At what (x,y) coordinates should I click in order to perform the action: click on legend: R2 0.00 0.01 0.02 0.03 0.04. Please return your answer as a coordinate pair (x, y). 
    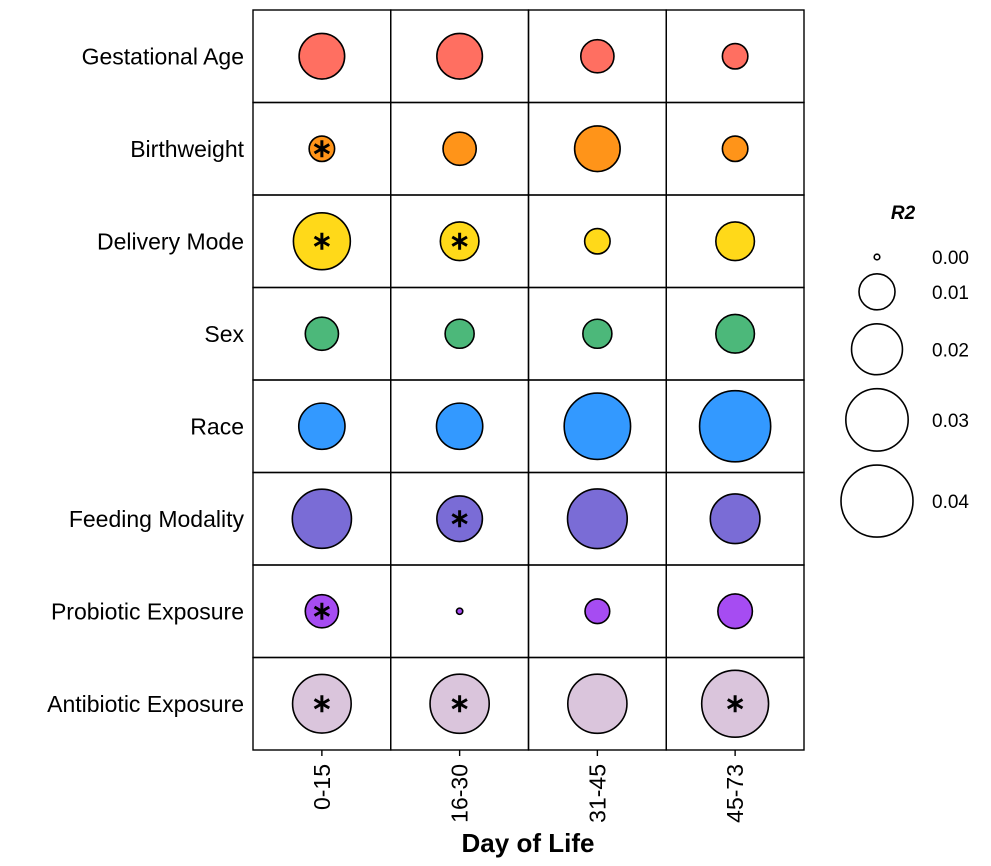
    Looking at the image, I should click on (904, 370).